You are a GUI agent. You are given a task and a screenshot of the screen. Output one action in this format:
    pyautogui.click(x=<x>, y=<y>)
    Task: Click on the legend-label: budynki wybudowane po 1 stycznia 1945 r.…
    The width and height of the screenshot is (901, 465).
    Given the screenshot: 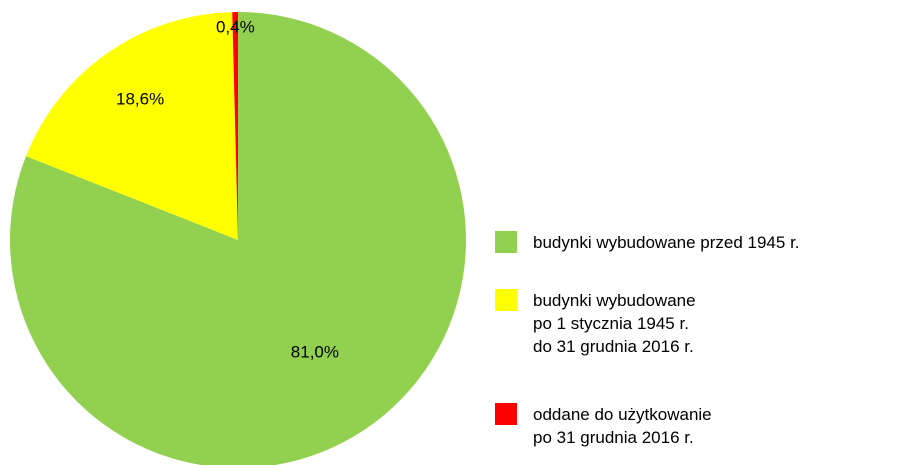 What is the action you would take?
    pyautogui.click(x=614, y=323)
    